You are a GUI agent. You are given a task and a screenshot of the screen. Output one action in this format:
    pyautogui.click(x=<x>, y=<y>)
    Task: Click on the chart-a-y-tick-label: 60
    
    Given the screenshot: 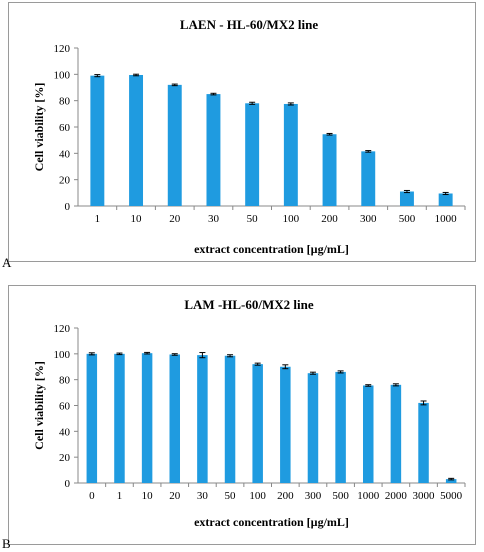 What is the action you would take?
    pyautogui.click(x=65, y=128)
    